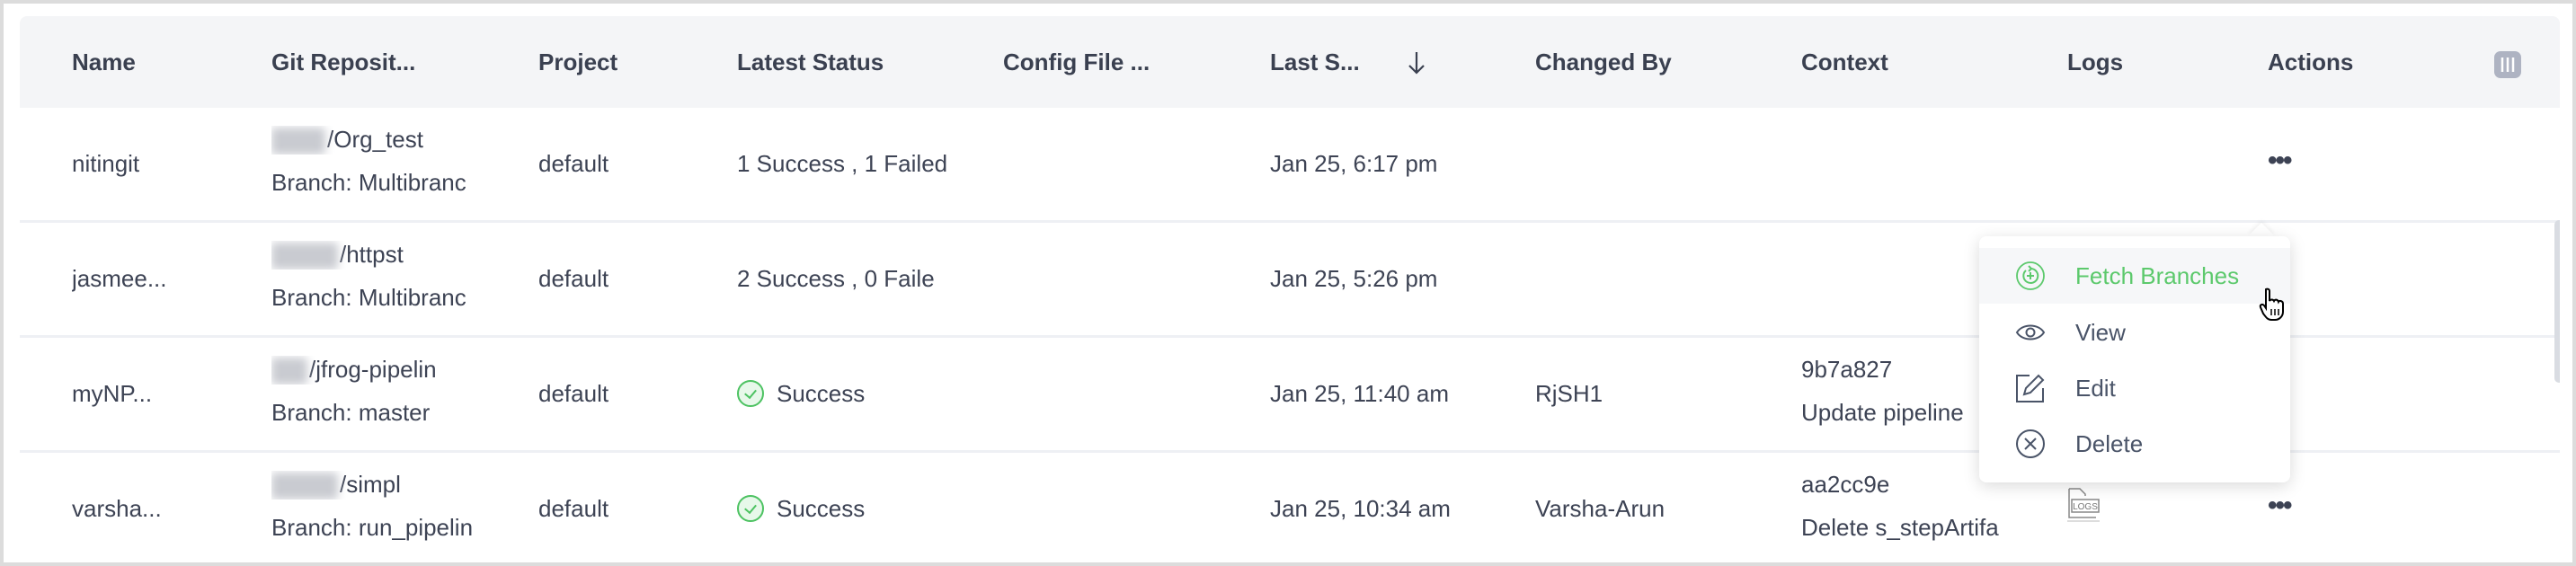 This screenshot has width=2576, height=566. I want to click on column-header-logs: Logs, so click(2095, 62).